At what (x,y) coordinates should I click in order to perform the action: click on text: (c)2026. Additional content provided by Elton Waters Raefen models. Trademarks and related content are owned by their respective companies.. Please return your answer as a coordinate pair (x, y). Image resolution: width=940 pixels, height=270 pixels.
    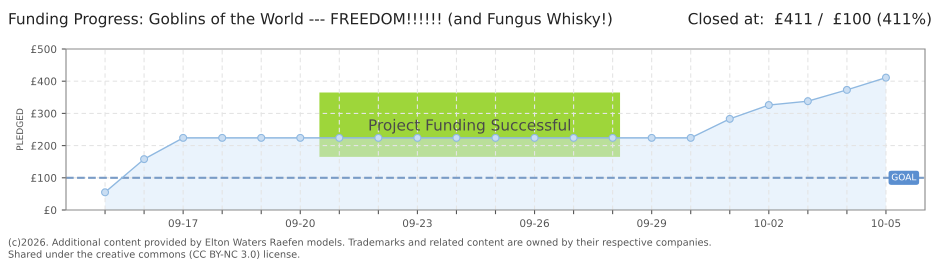
    Looking at the image, I should click on (359, 243).